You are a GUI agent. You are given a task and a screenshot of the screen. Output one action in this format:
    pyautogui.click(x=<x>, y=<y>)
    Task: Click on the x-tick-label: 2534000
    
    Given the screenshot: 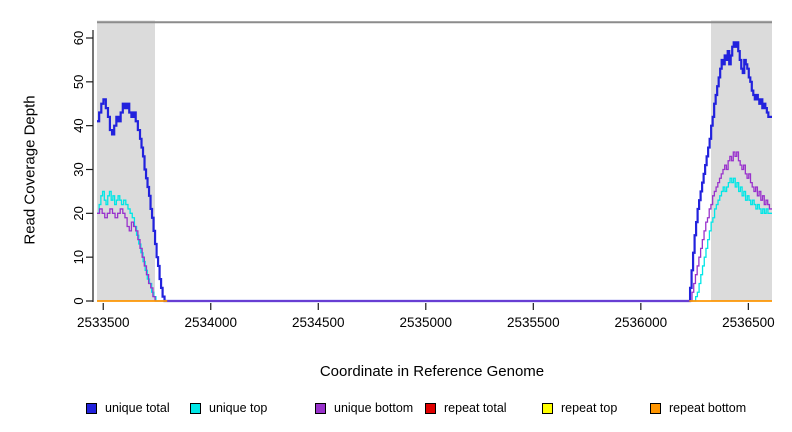 What is the action you would take?
    pyautogui.click(x=210, y=322)
    